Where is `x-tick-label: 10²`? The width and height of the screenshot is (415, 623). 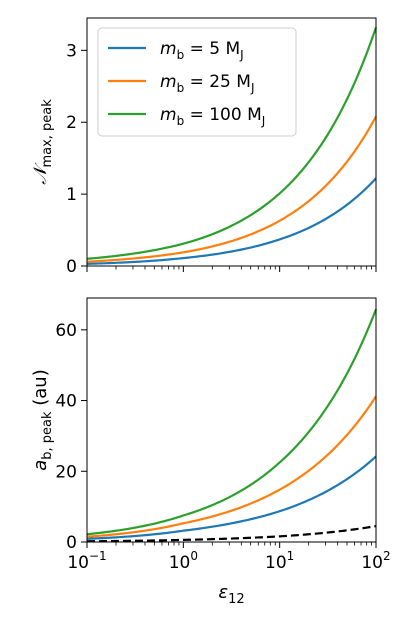 x-tick-label: 10² is located at coordinates (375, 561).